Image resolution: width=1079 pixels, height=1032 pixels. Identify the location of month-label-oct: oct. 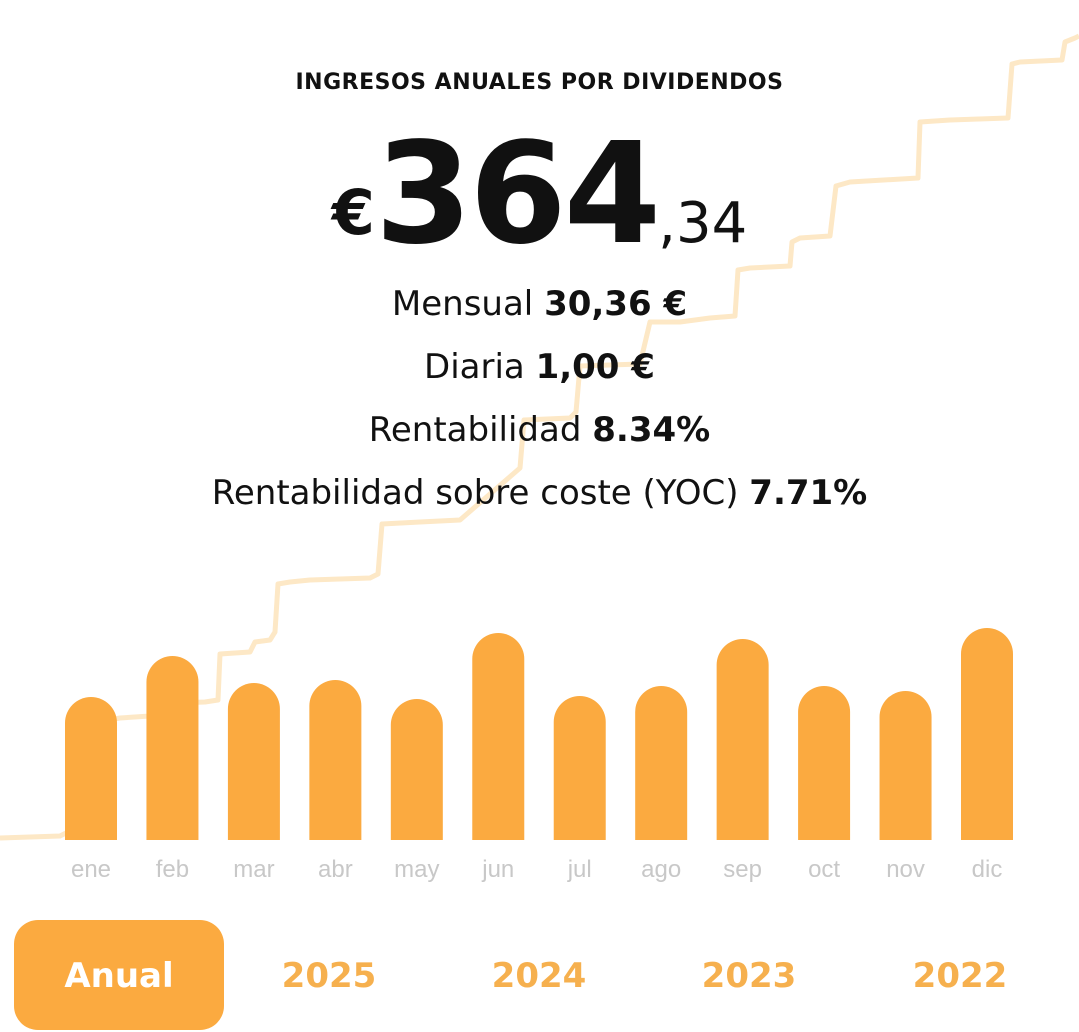
(824, 869).